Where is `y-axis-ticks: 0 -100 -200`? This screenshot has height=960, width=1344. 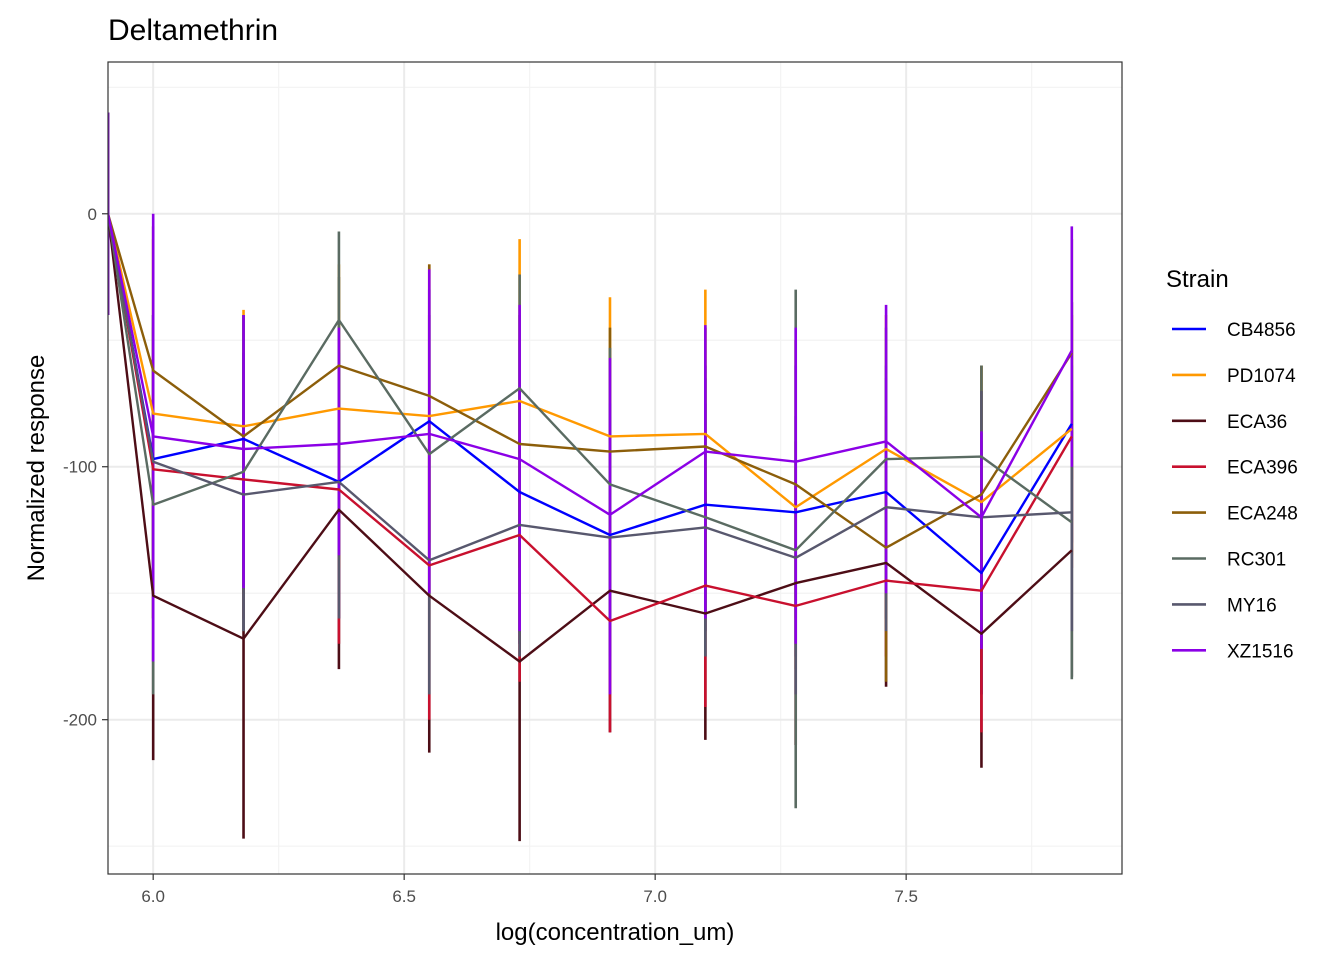 y-axis-ticks: 0 -100 -200 is located at coordinates (85, 467).